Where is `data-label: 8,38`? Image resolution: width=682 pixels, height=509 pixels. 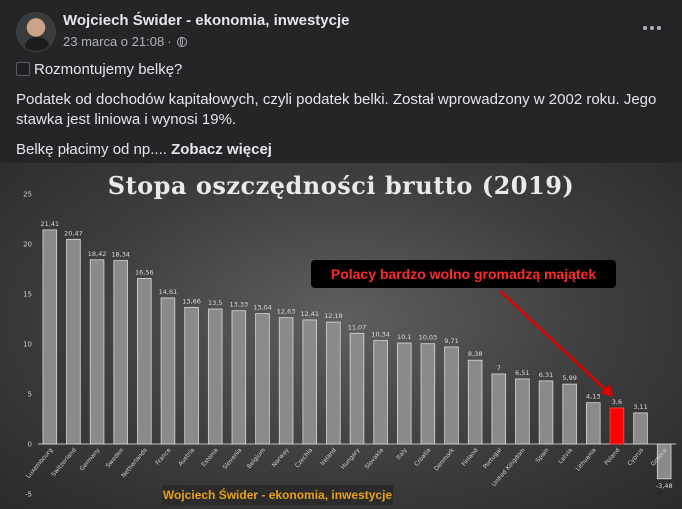
data-label: 8,38 is located at coordinates (475, 354).